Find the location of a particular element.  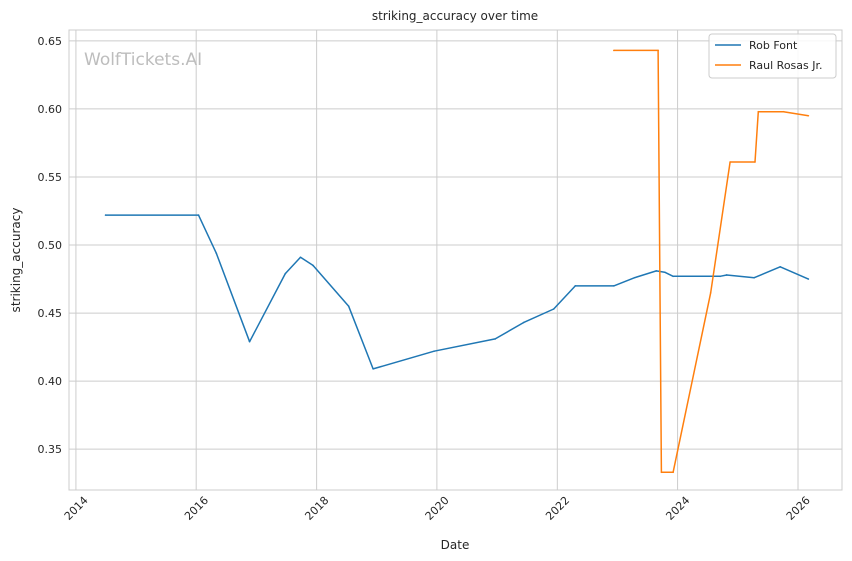

chart-title: striking_accuracy over time is located at coordinates (455, 16).